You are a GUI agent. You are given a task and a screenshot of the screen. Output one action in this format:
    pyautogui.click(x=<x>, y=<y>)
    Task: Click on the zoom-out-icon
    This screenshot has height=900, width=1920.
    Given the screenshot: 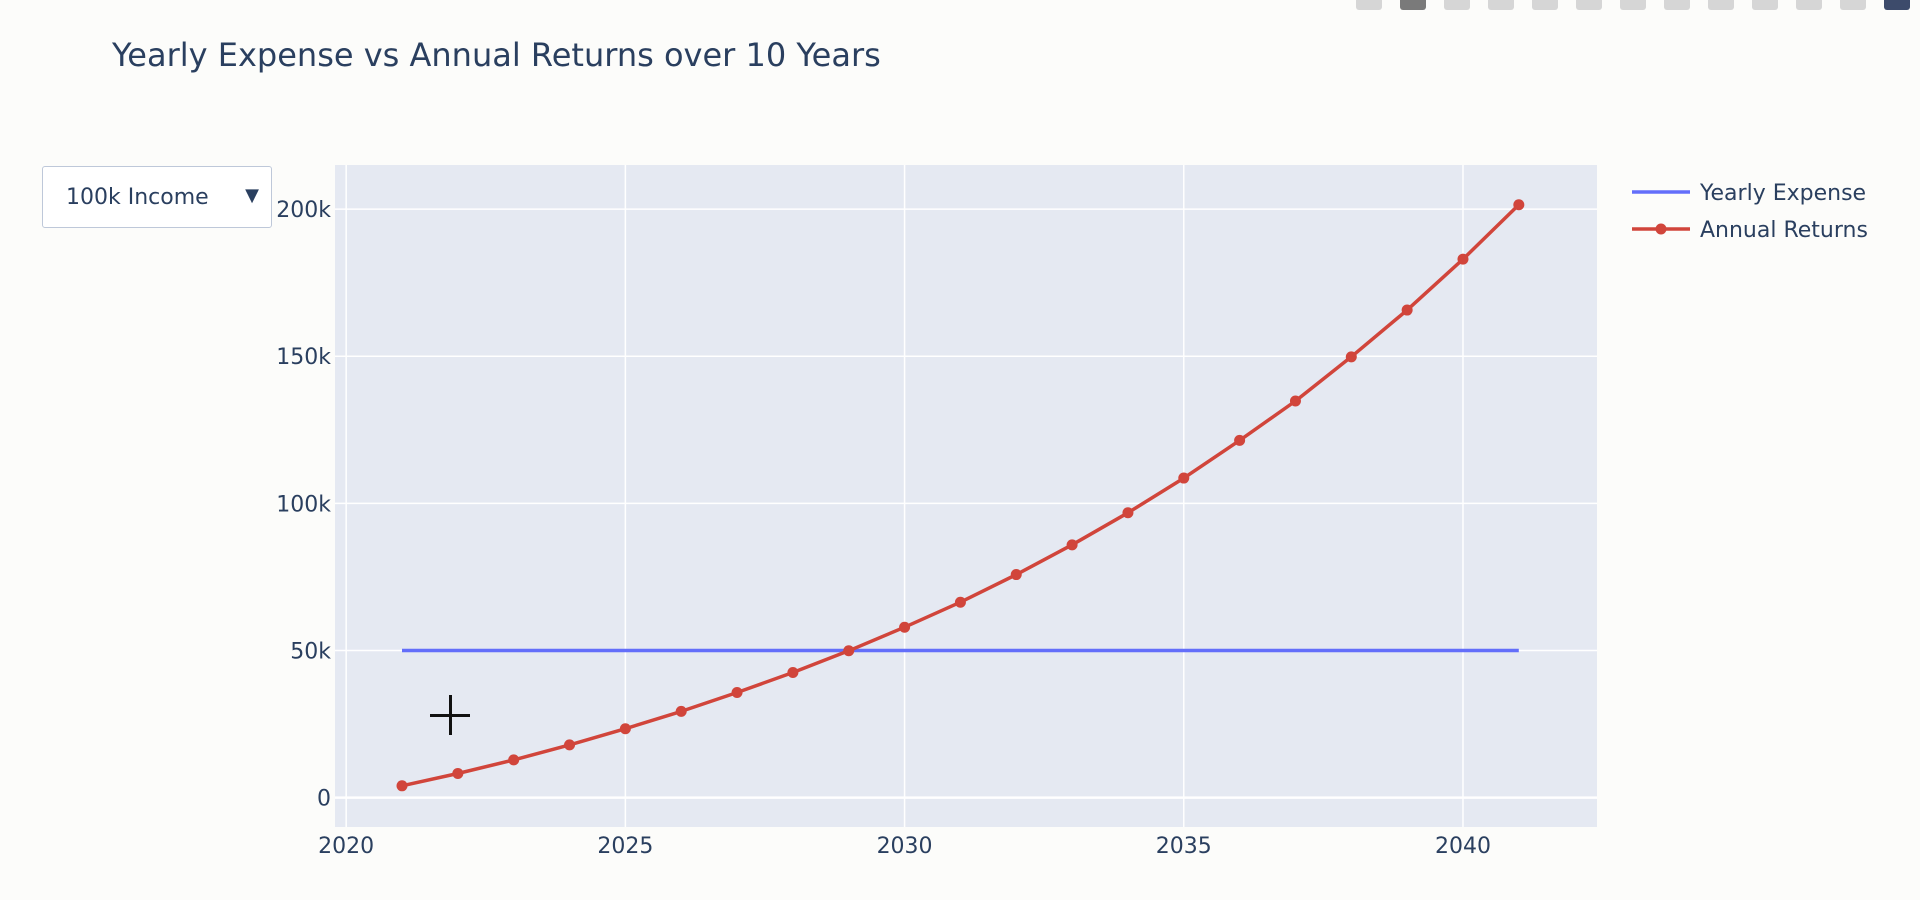 What is the action you would take?
    pyautogui.click(x=1633, y=5)
    